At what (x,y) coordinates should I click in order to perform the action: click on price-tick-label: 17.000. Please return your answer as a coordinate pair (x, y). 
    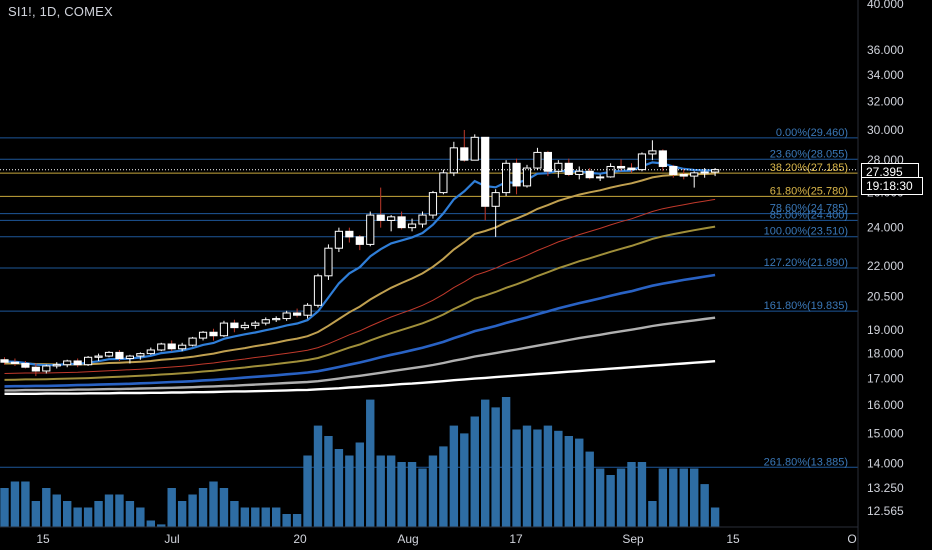
    Looking at the image, I should click on (885, 379).